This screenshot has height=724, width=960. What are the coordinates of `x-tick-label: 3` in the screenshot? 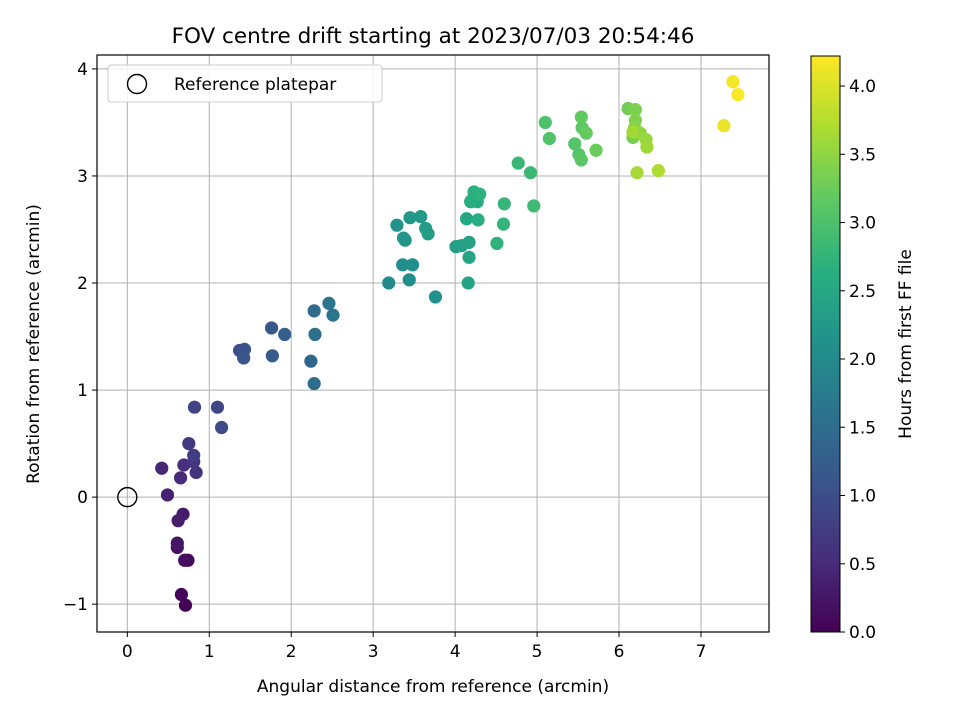 It's located at (373, 652).